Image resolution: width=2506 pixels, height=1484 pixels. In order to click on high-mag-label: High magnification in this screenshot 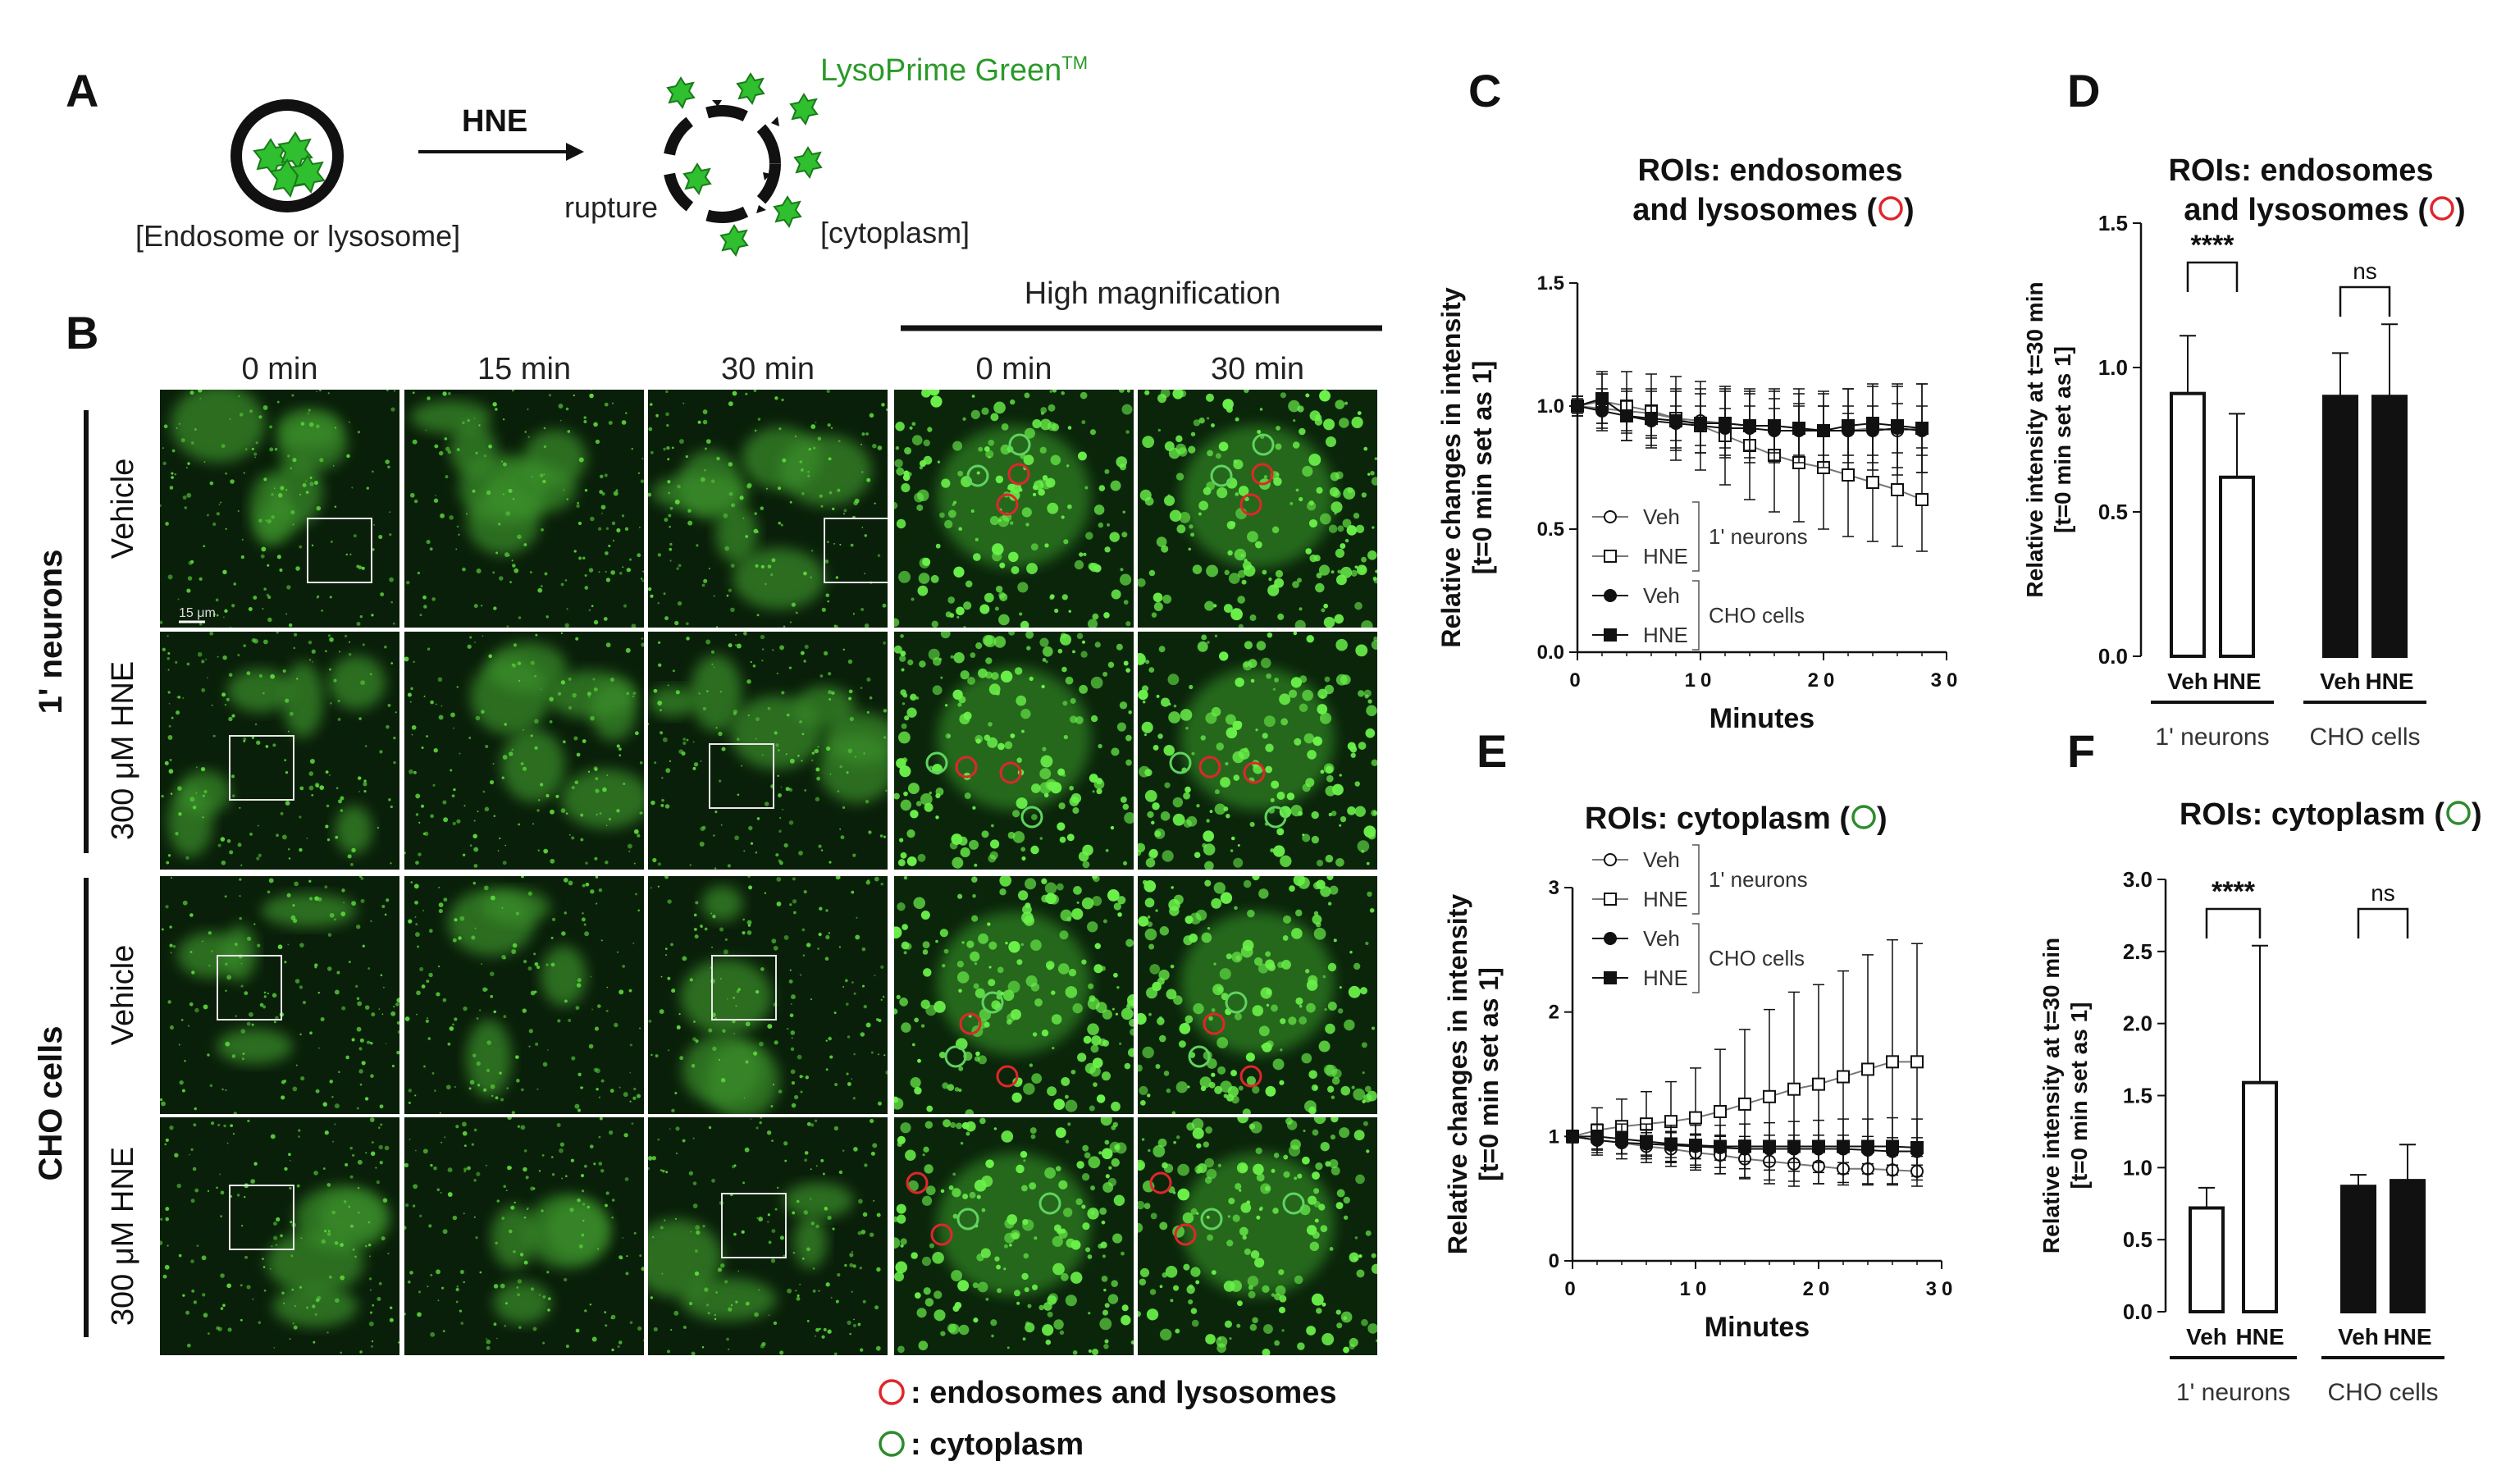, I will do `click(1153, 293)`.